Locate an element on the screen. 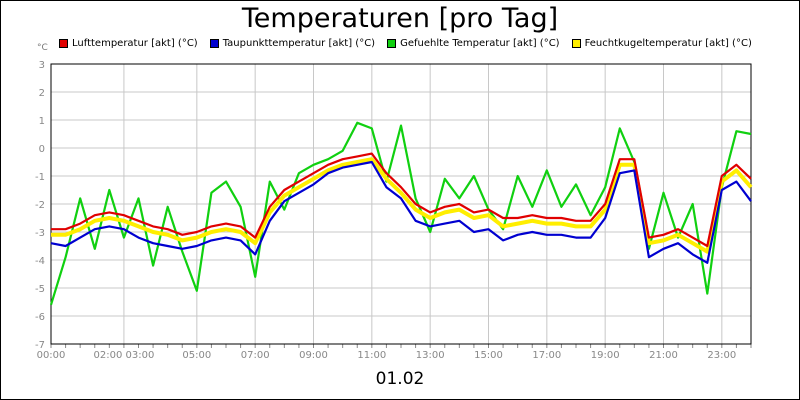 The height and width of the screenshot is (400, 800). legend-item: Lufttemperatur [akt] (°C) is located at coordinates (128, 43).